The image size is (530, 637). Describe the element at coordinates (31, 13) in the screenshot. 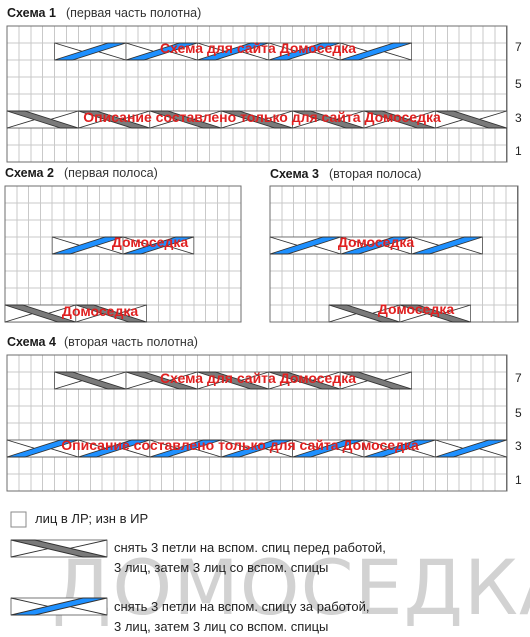

I see `scheme1-title: Схема 1` at that location.